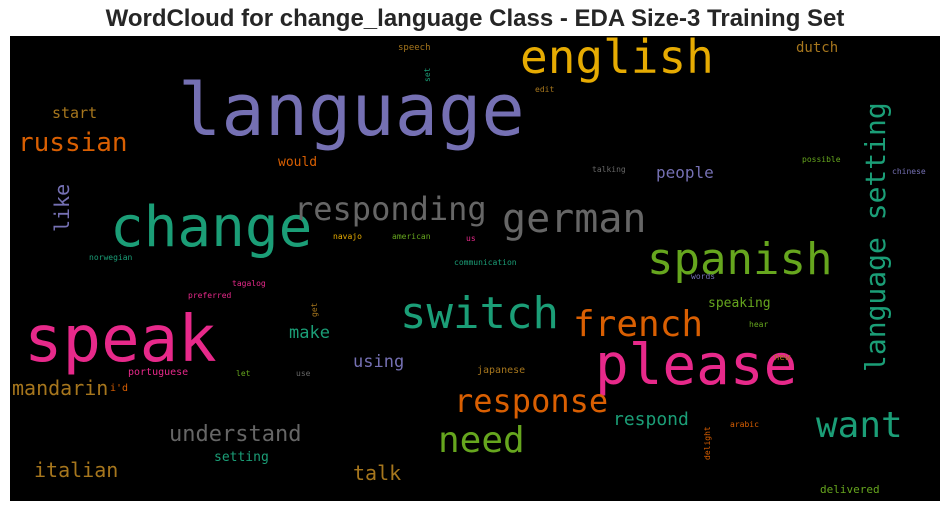 This screenshot has width=950, height=511. I want to click on word-let: let, so click(243, 373).